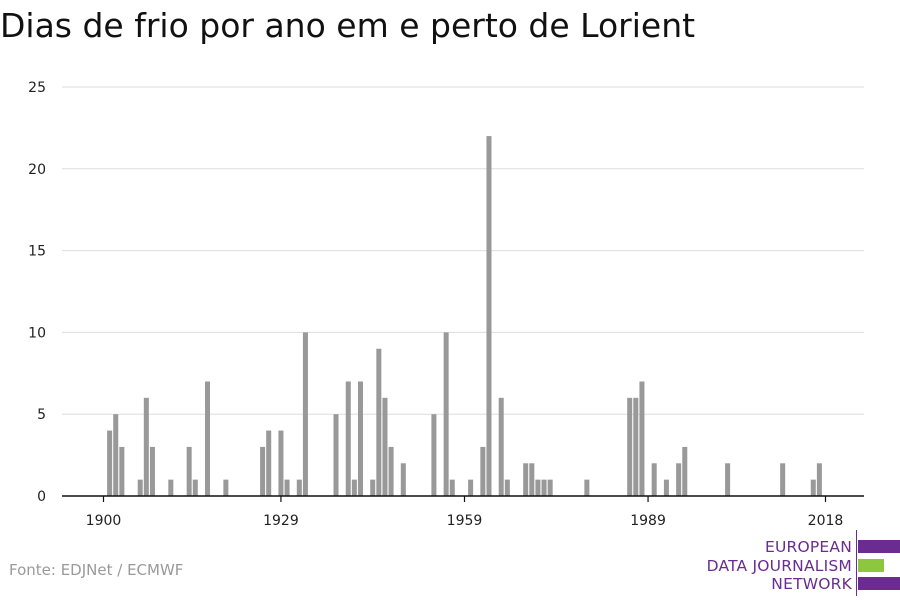 Image resolution: width=900 pixels, height=600 pixels. Describe the element at coordinates (879, 546) in the screenshot. I see `logo-bar-purple-top` at that location.